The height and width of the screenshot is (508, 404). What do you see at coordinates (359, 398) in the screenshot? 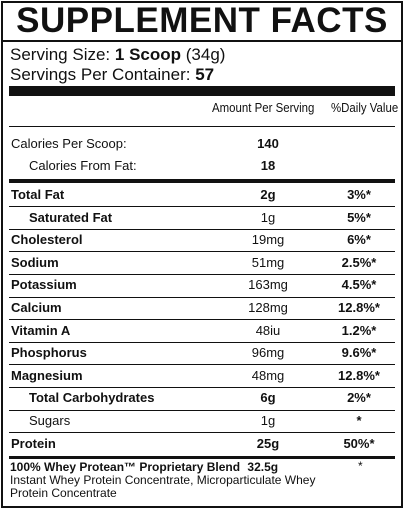
I see `nutrient-daily-value: 2%*` at bounding box center [359, 398].